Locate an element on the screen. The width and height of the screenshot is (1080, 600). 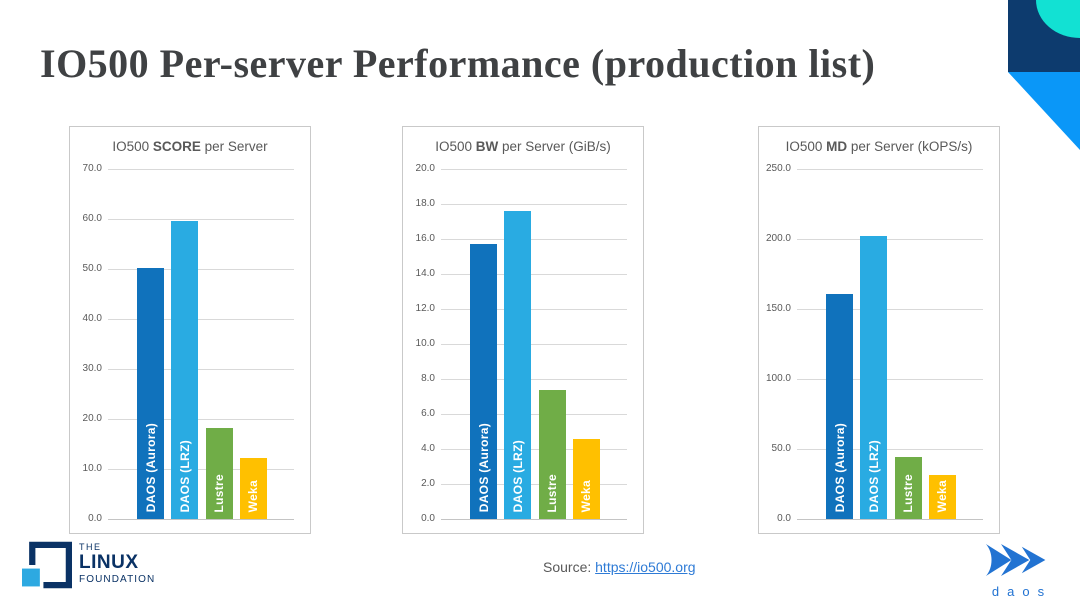
daos-wordmark: daos is located at coordinates (1022, 591).